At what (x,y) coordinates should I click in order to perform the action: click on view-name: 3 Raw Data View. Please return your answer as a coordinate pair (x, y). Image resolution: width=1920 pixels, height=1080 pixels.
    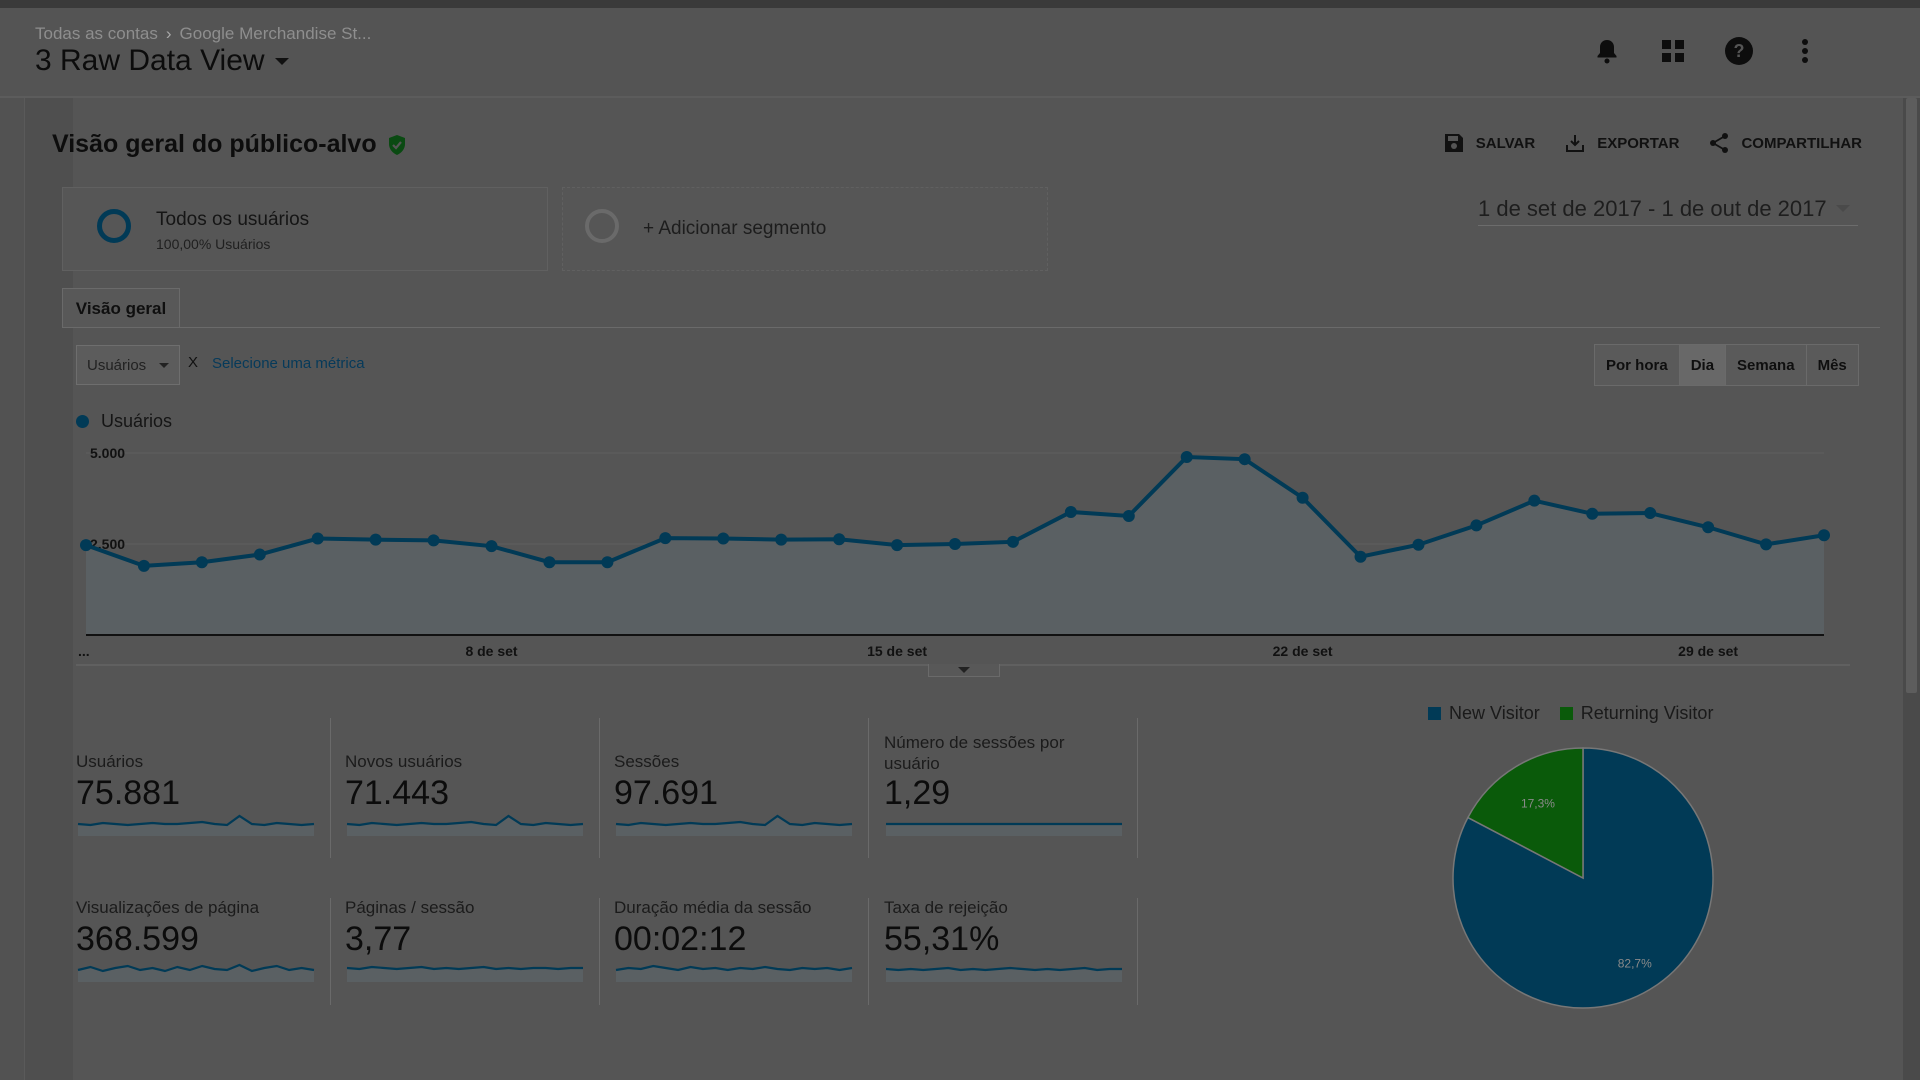
    Looking at the image, I should click on (150, 60).